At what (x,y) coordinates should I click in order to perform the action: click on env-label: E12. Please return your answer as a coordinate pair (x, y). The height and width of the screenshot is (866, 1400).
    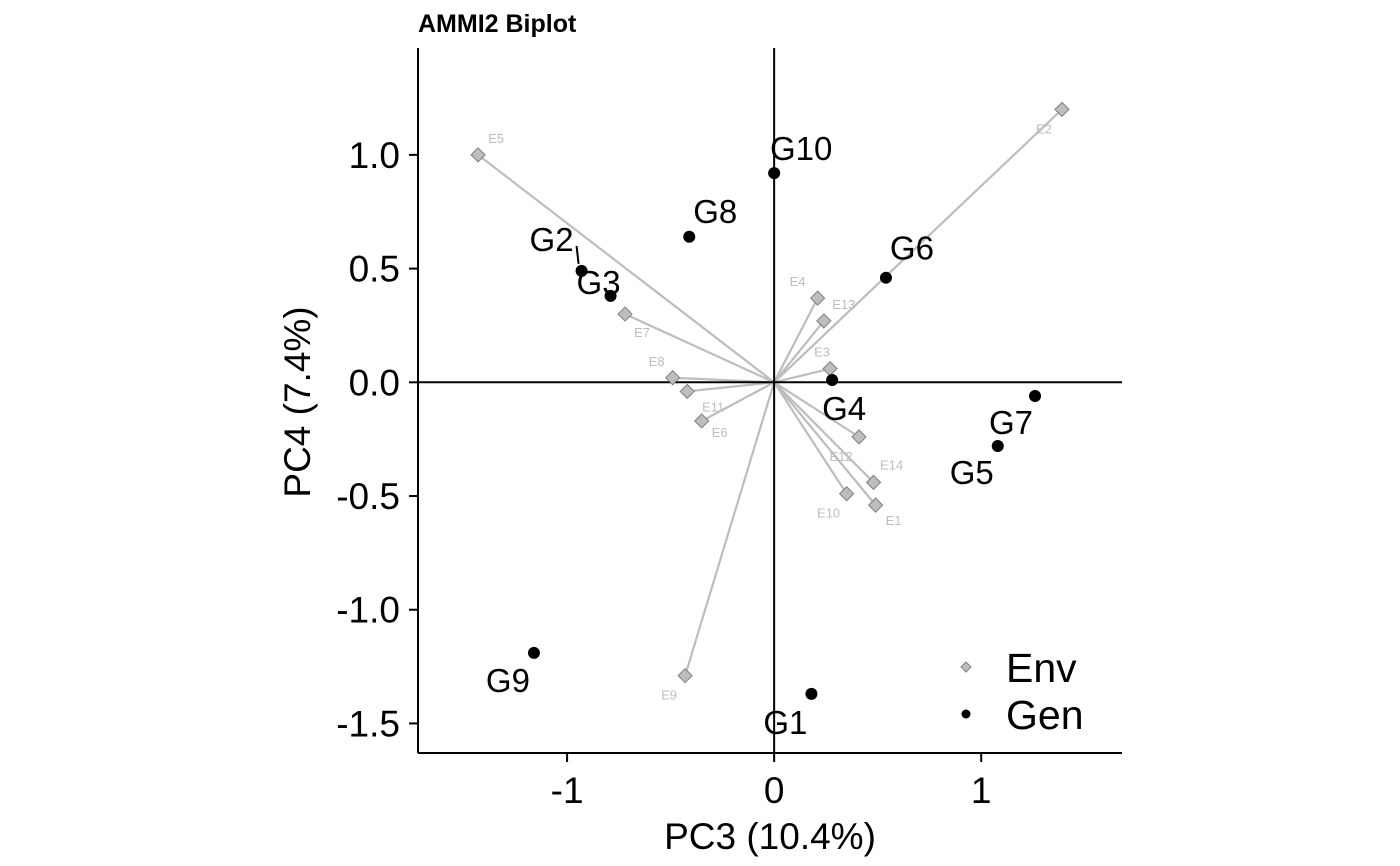
    Looking at the image, I should click on (840, 456).